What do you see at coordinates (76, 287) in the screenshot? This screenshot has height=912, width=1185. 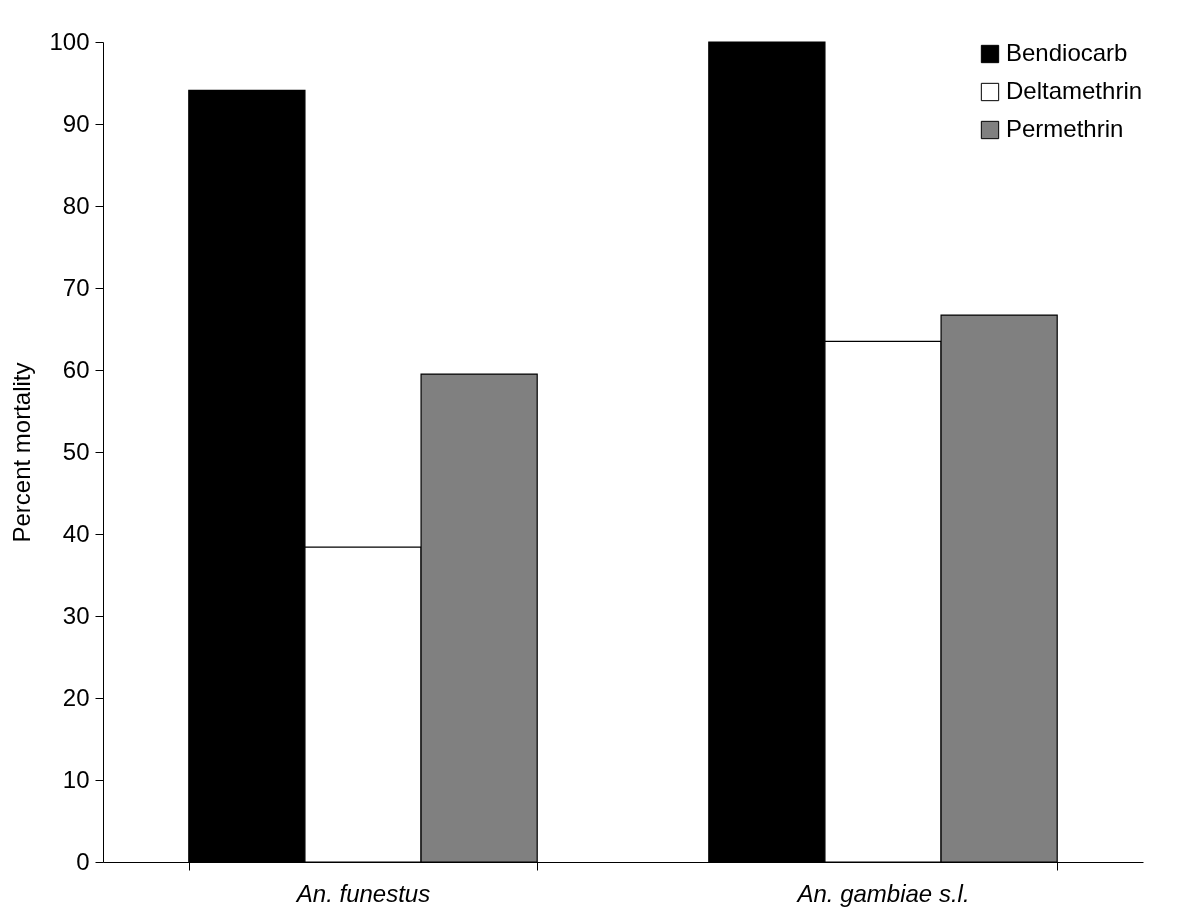 I see `y-tick-label: 70` at bounding box center [76, 287].